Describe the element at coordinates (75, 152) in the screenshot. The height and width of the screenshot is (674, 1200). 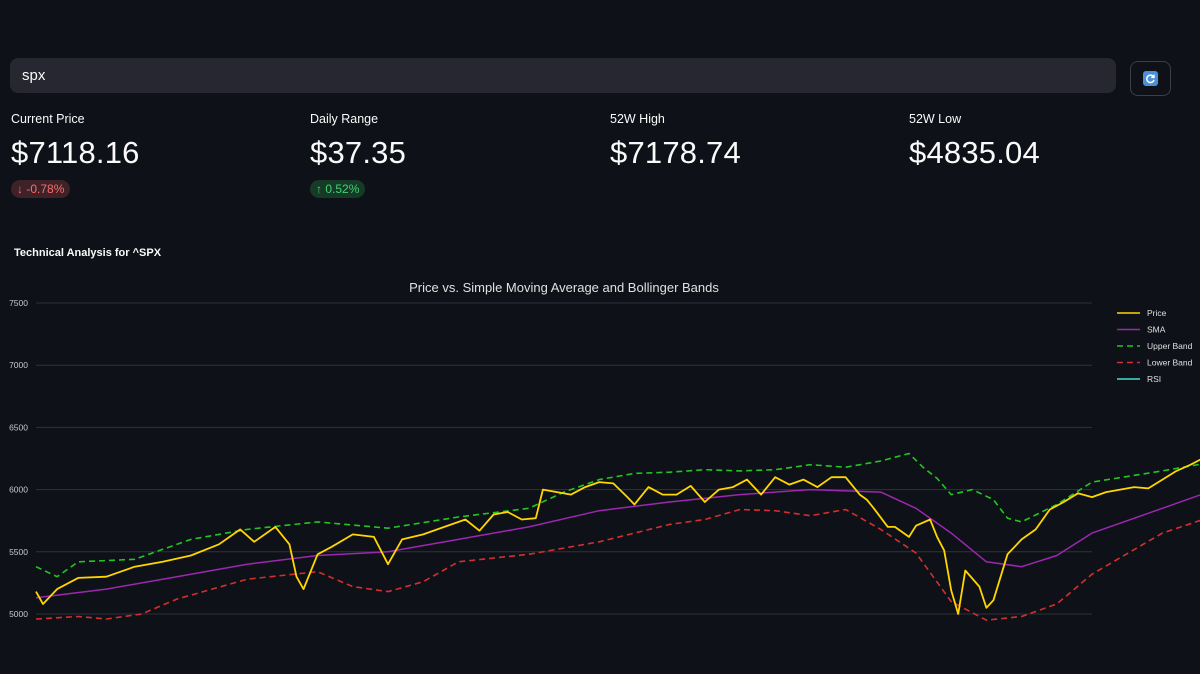
I see `metric-value: $7118.16` at that location.